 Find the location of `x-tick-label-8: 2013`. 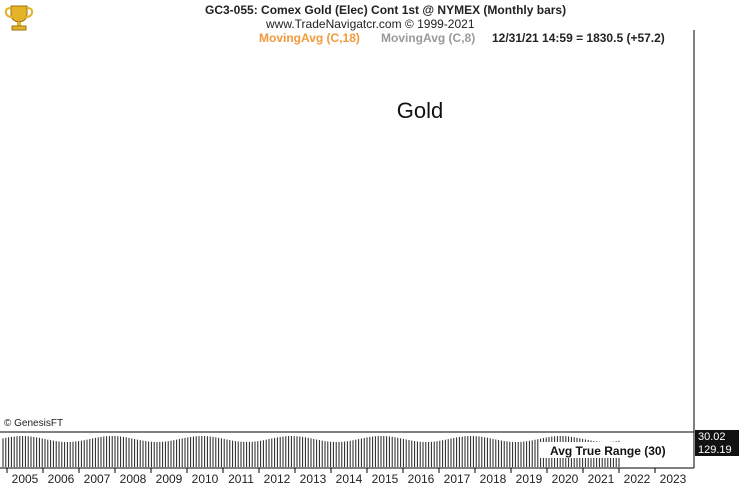

x-tick-label-8: 2013 is located at coordinates (313, 479).